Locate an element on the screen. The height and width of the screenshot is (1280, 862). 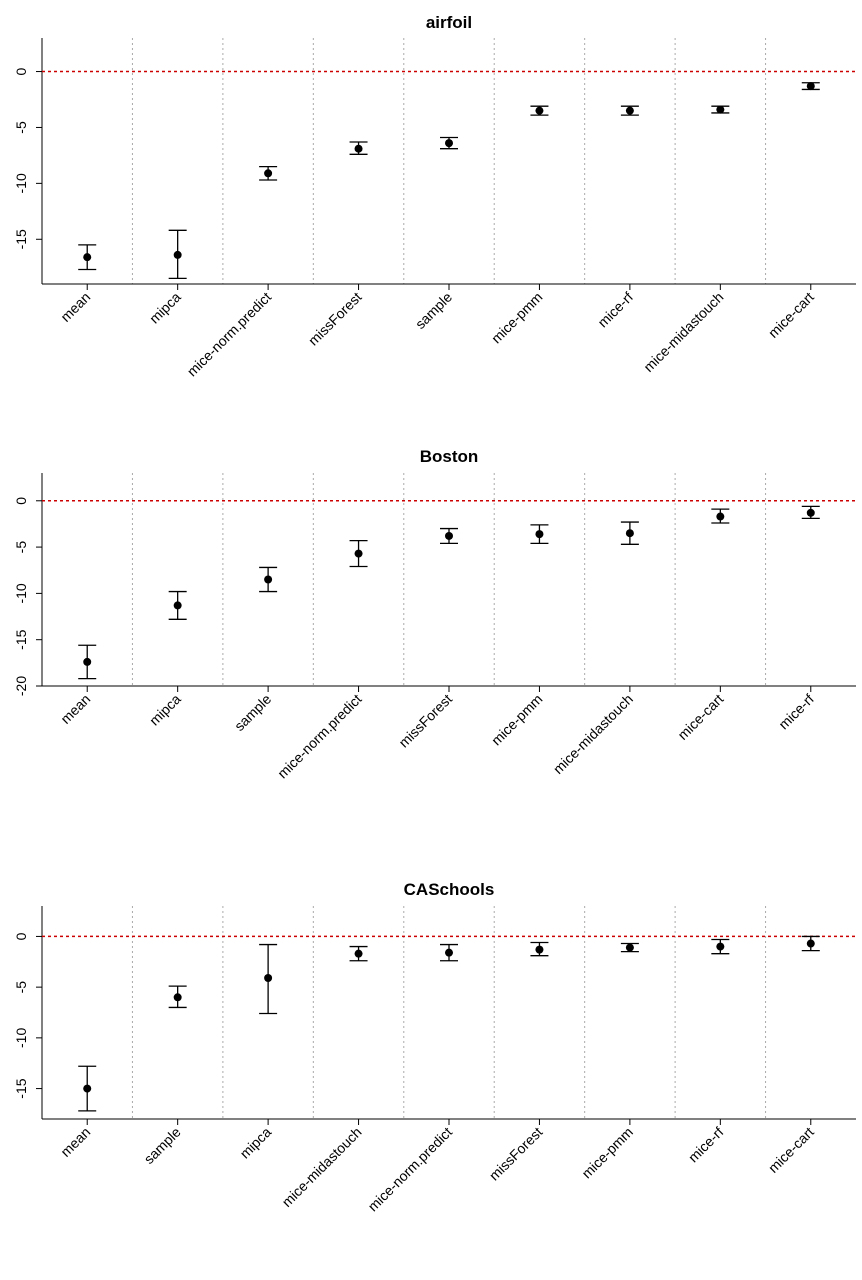
chart-title: airfoil is located at coordinates (449, 22).